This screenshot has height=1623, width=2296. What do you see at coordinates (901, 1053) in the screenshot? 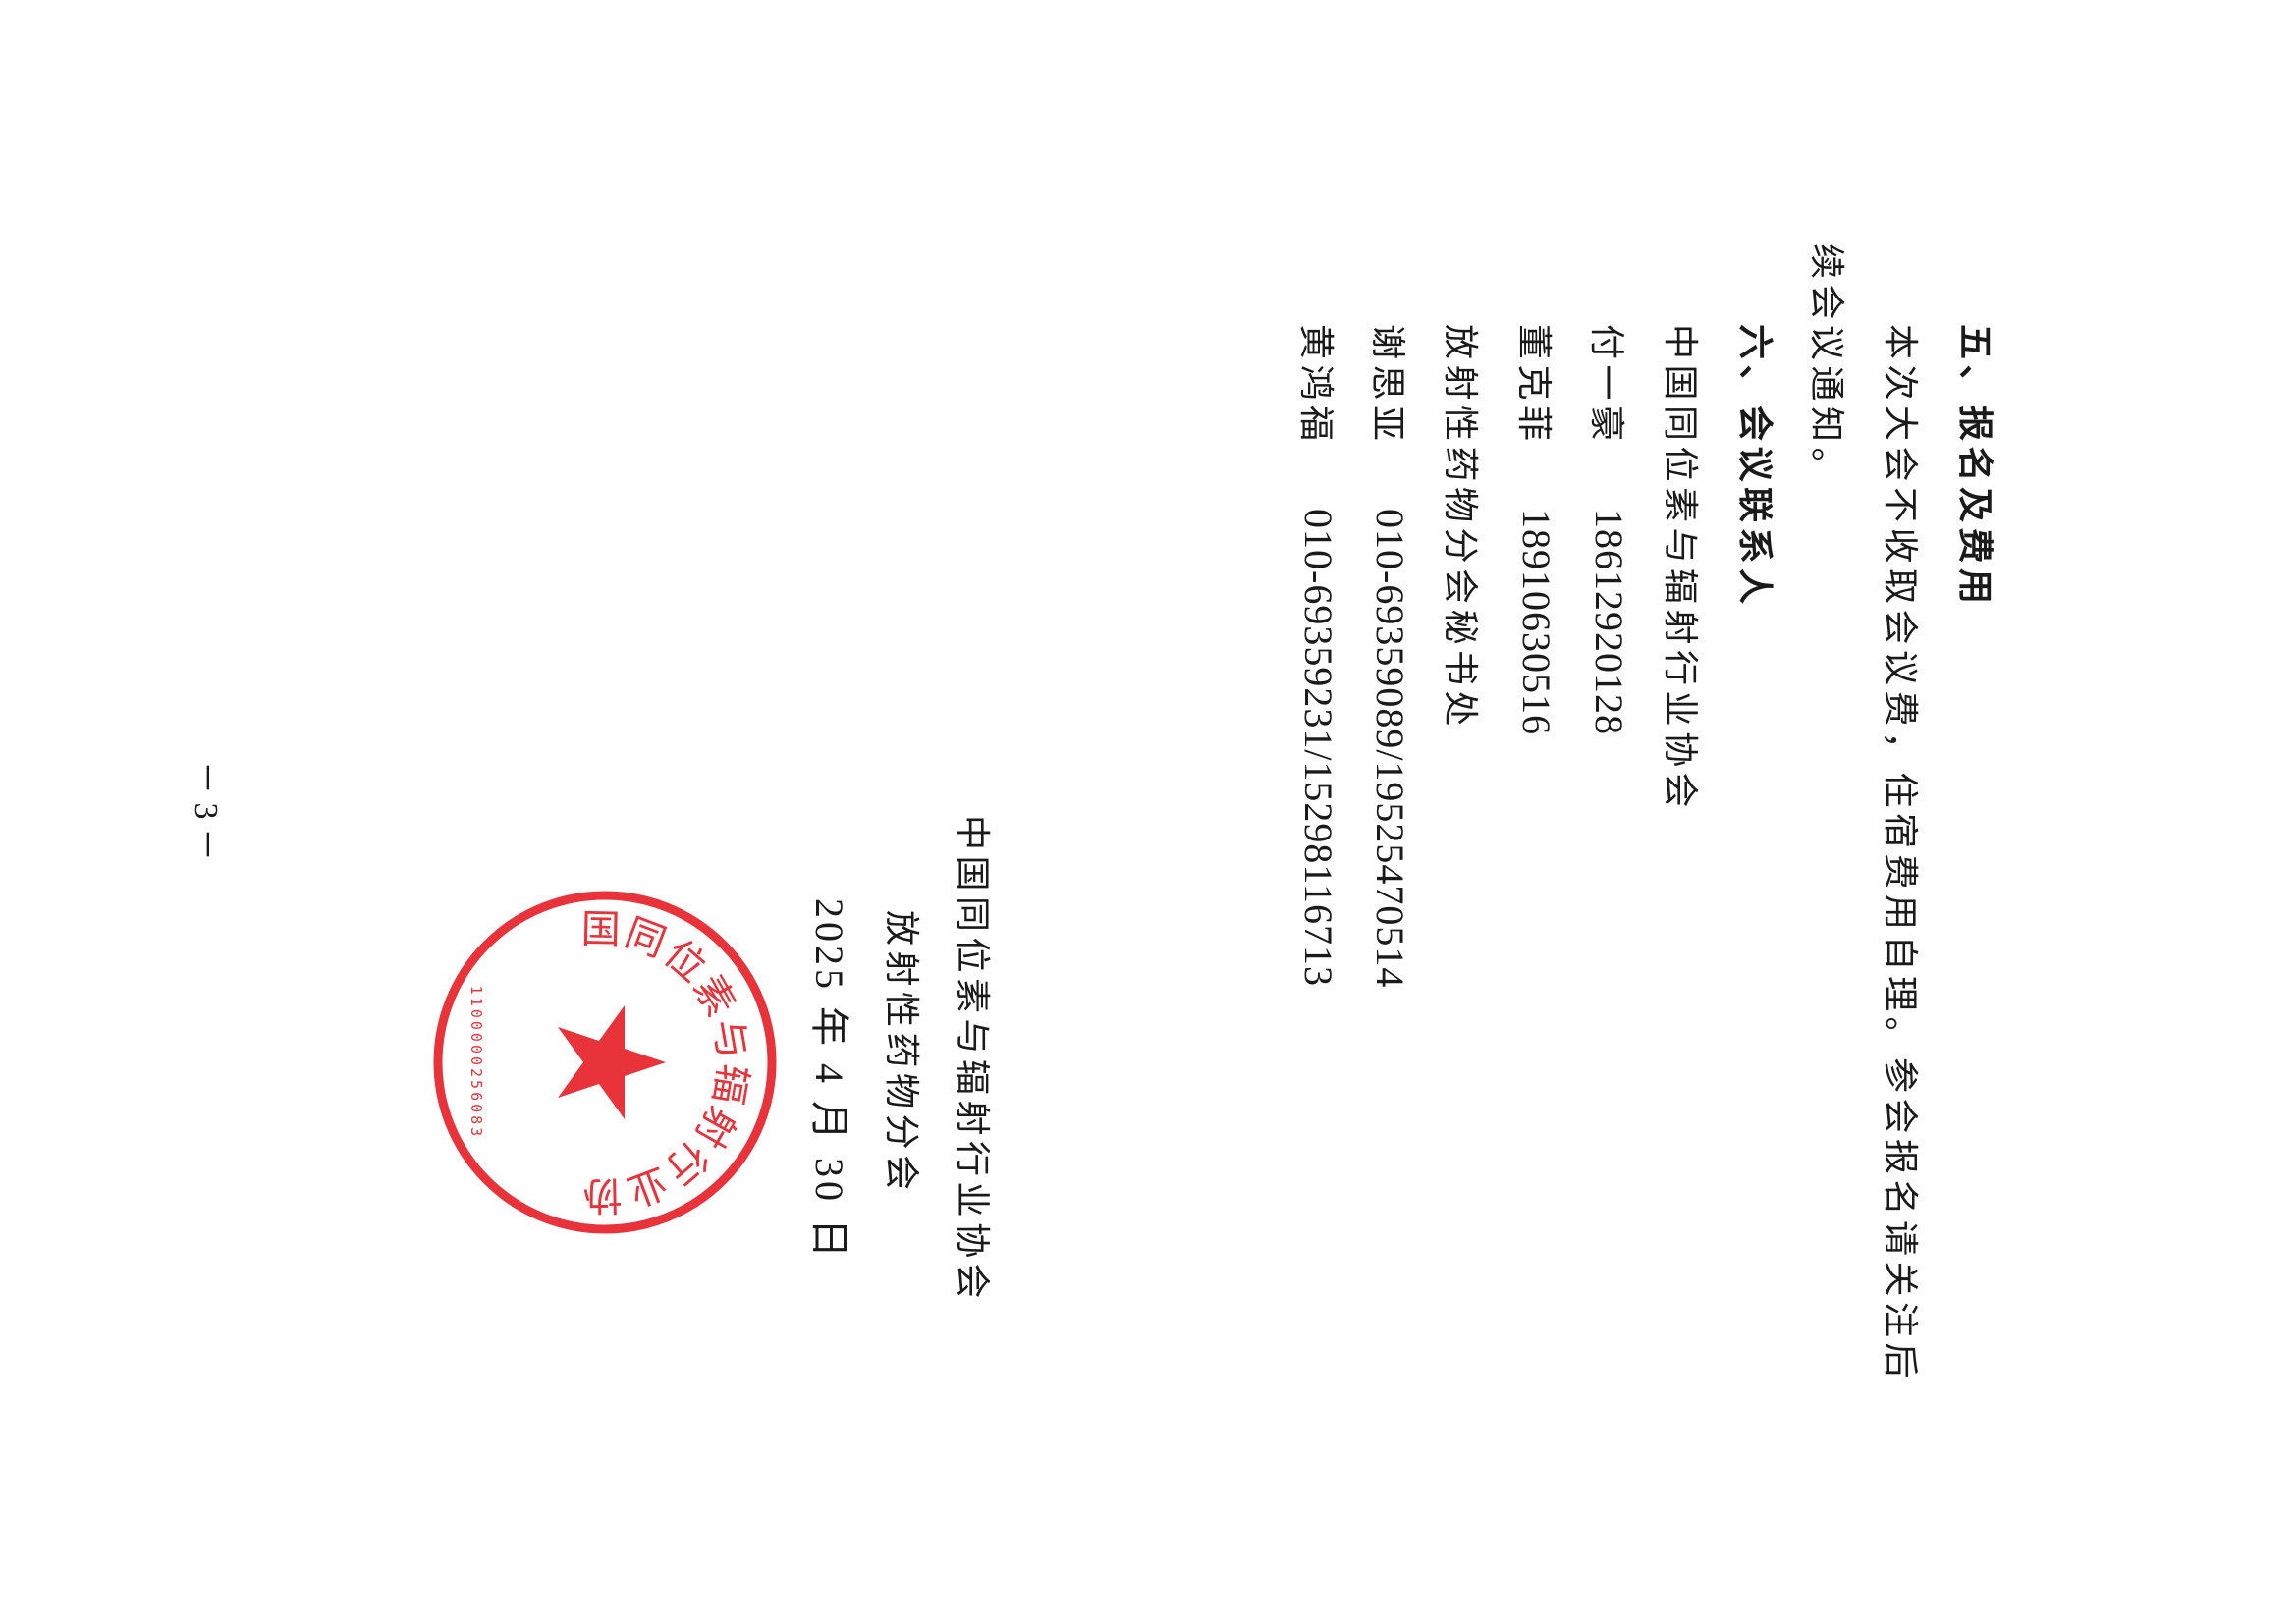
I see `signature-branch: 放射性药物分会` at bounding box center [901, 1053].